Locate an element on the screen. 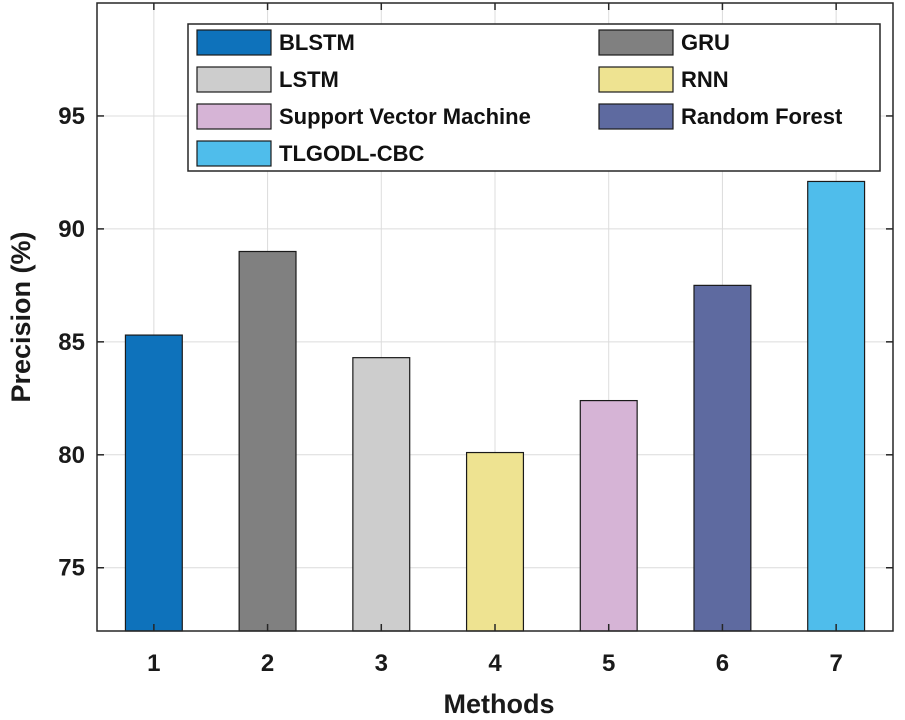 The height and width of the screenshot is (720, 905). x-tick-label: 7 is located at coordinates (835, 663).